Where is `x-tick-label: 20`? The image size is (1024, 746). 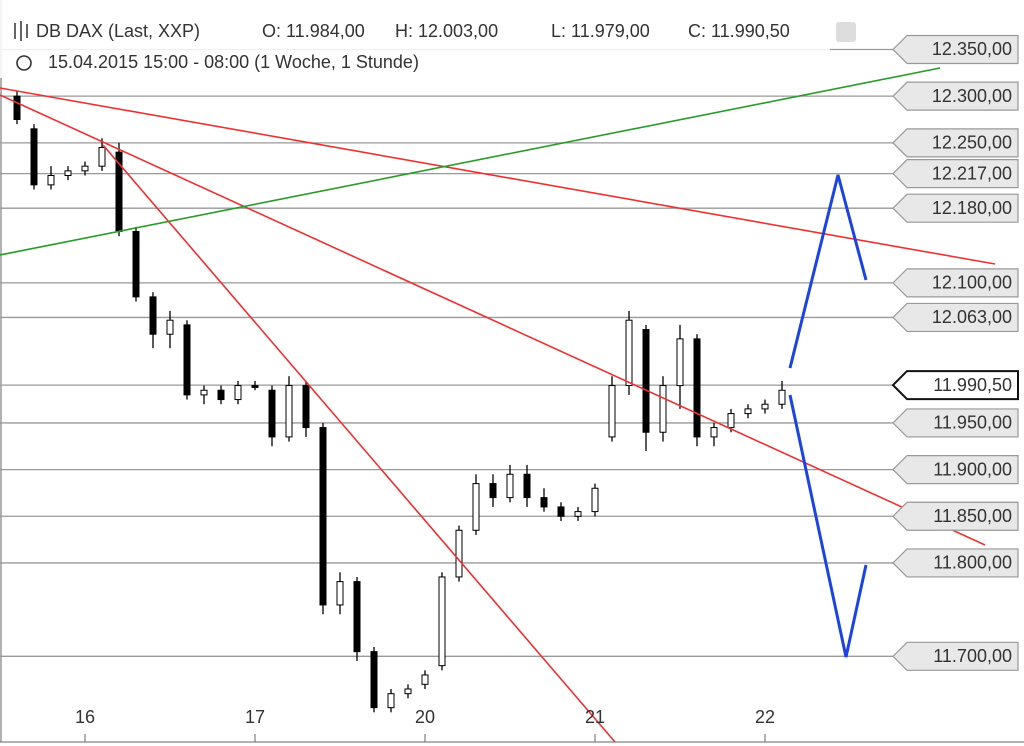 x-tick-label: 20 is located at coordinates (425, 717).